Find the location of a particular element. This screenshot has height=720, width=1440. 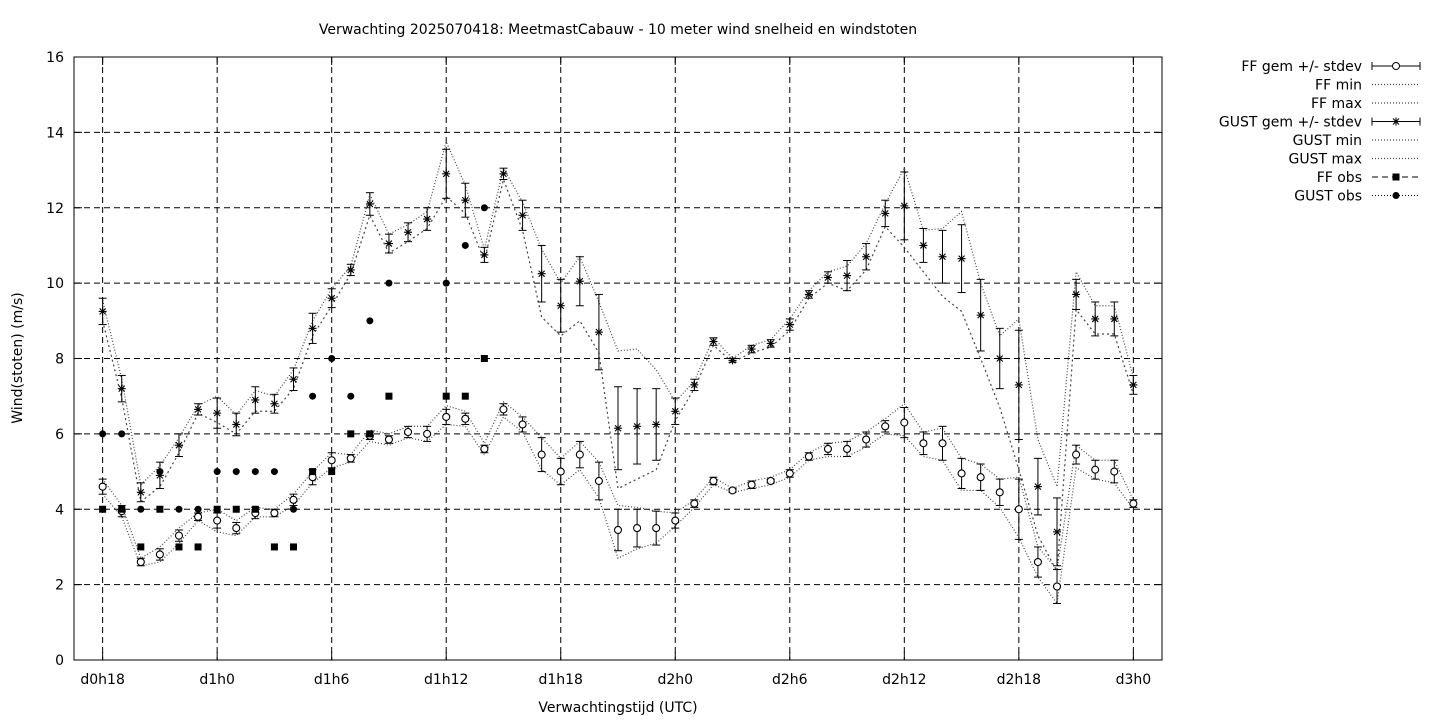

legend-entry: GUST obs is located at coordinates (1357, 197).